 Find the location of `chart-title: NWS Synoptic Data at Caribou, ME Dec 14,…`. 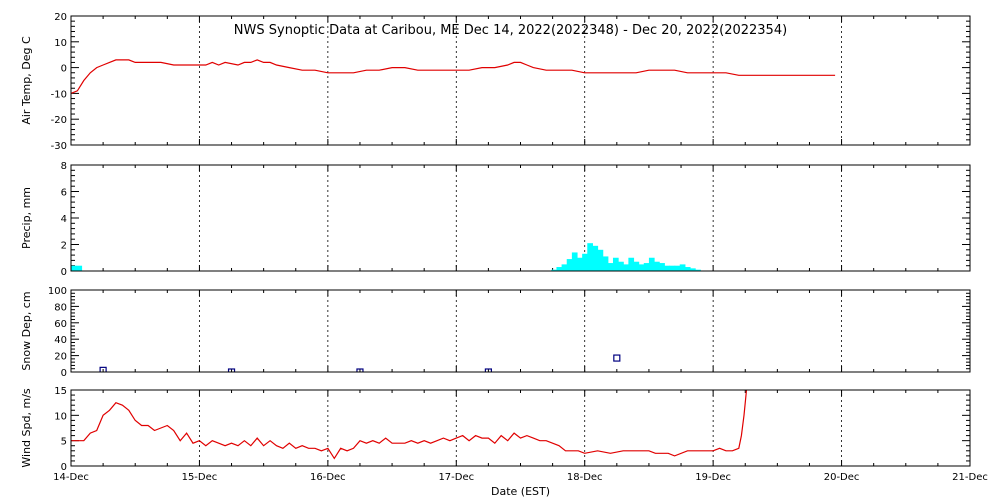

chart-title: NWS Synoptic Data at Caribou, ME Dec 14,… is located at coordinates (510, 30).